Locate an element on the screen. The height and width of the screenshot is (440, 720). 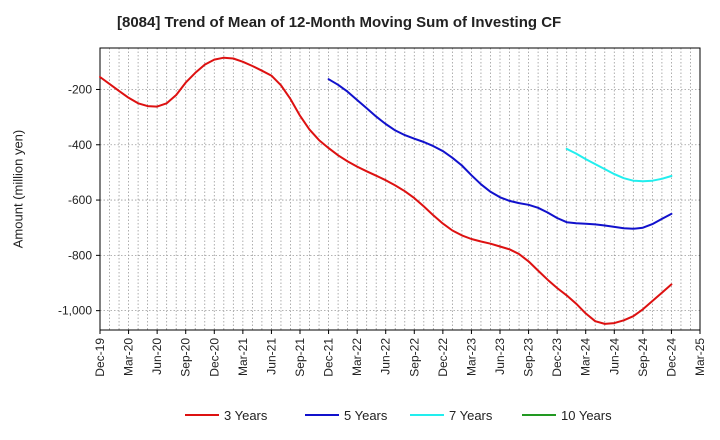
x-tick-label: Sep-23 is located at coordinates (529, 357).